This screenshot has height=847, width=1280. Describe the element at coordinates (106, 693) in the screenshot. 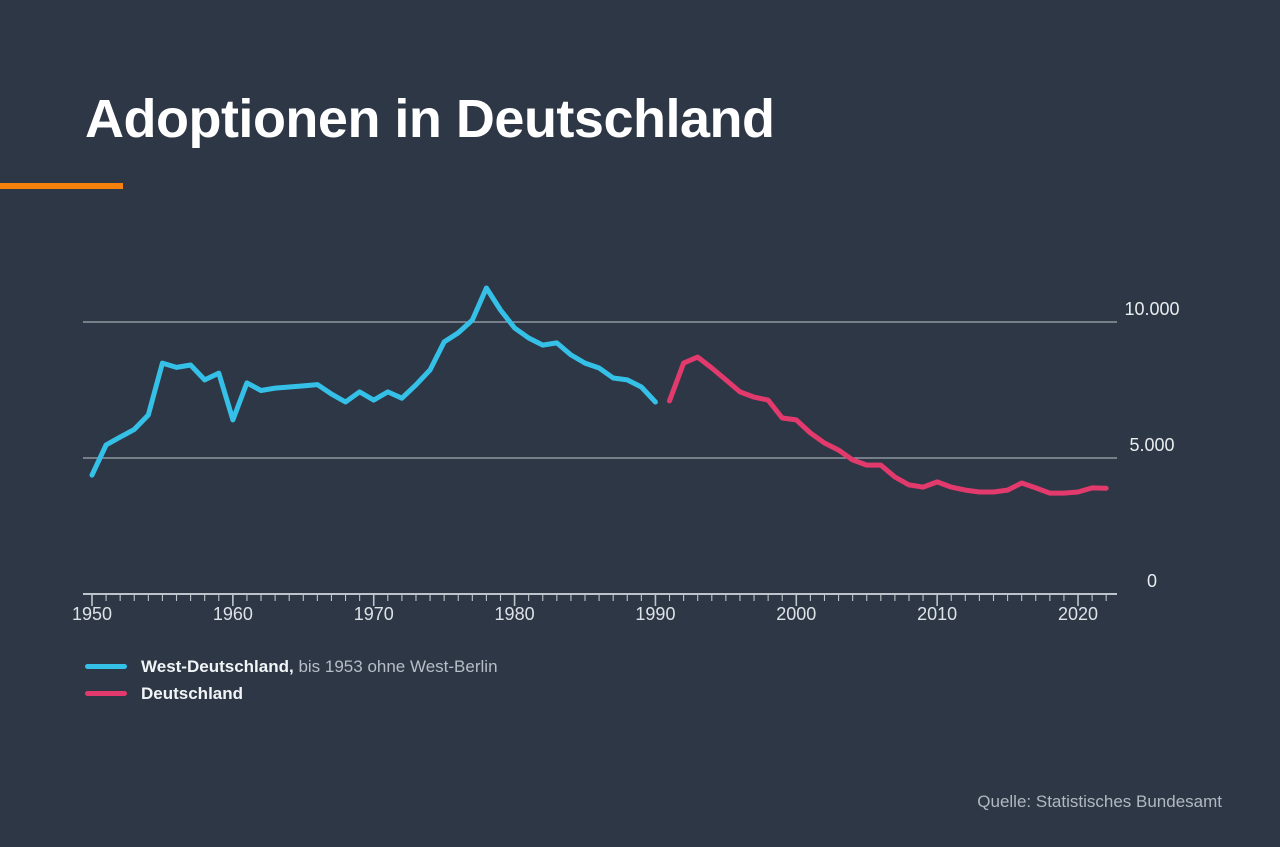

I see `legend-swatch-deutschland` at that location.